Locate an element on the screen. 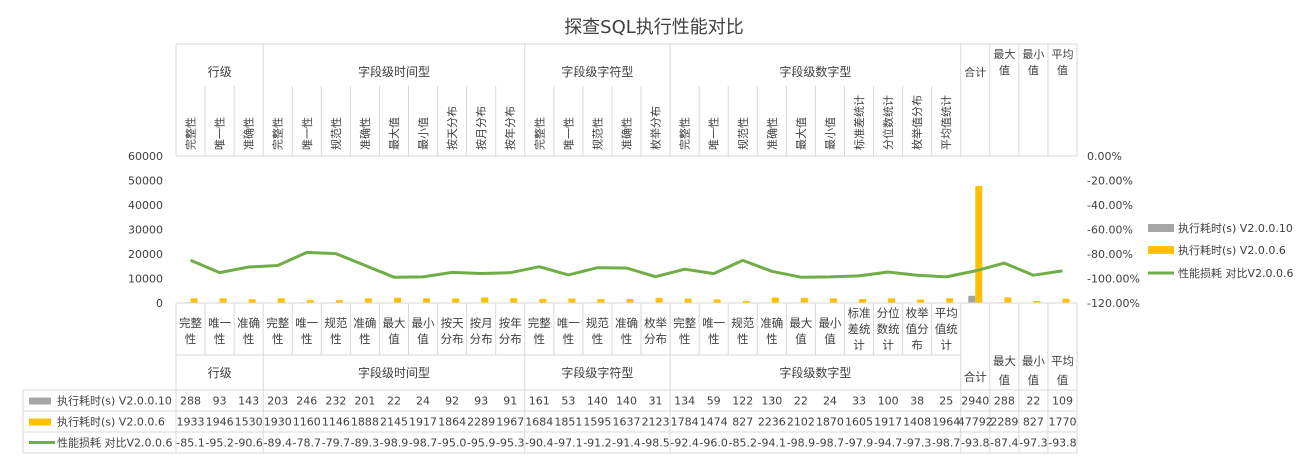  table-cell-value: -98.9 is located at coordinates (801, 443).